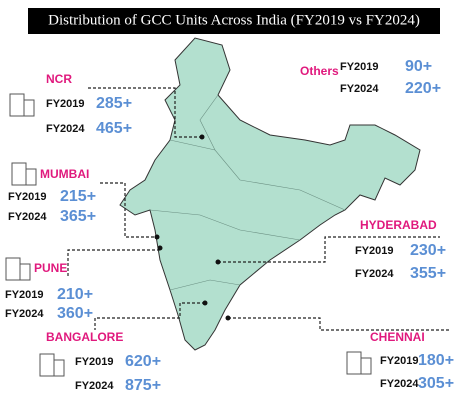 The height and width of the screenshot is (414, 469). I want to click on city-dots, so click(192, 227).